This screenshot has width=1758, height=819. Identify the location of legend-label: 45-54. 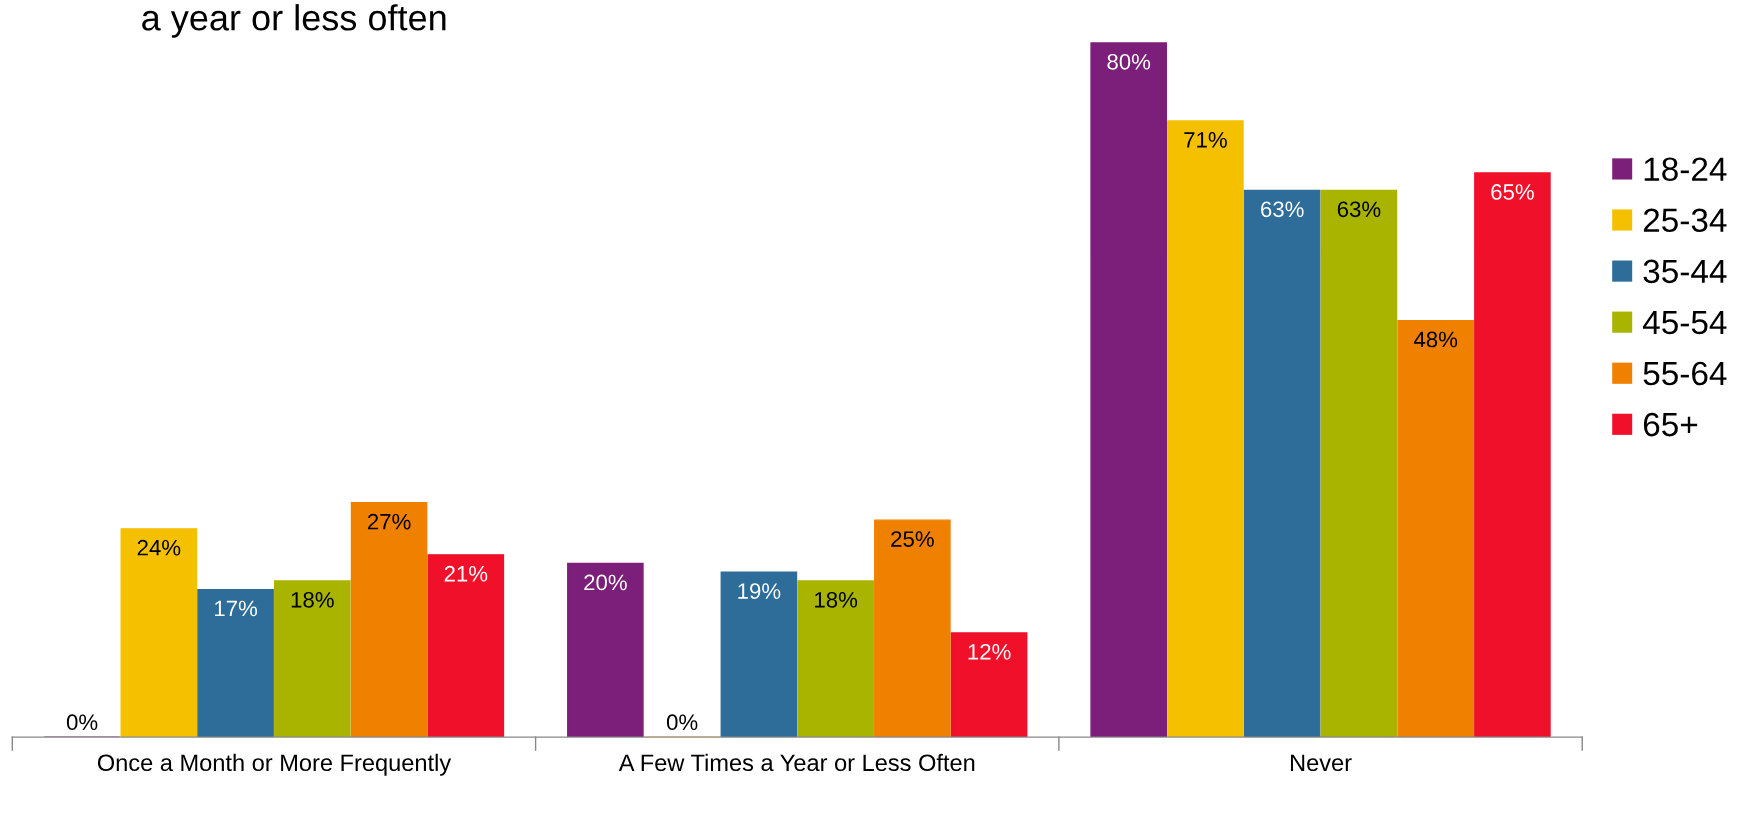
(1684, 322).